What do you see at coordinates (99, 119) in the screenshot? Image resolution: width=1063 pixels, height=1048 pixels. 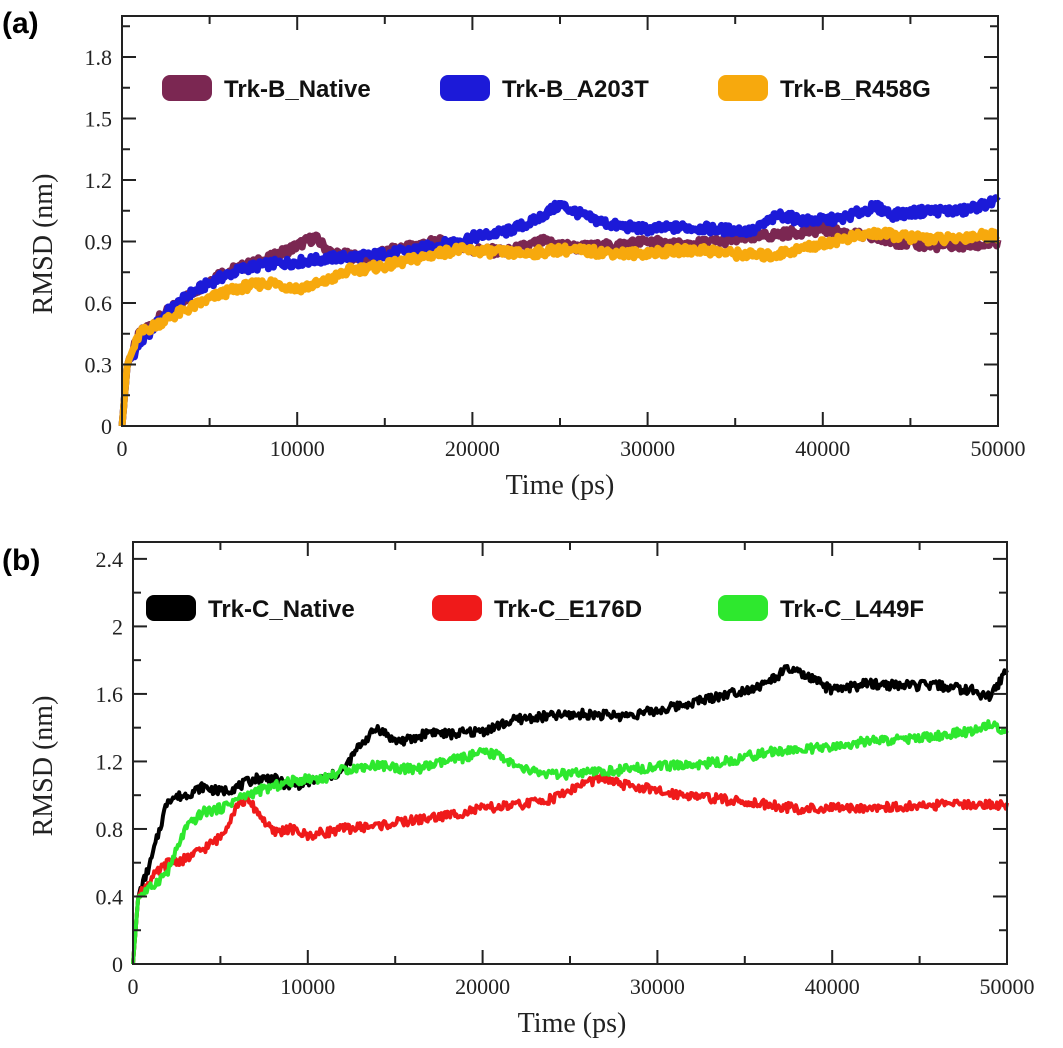 I see `panel-a-y-tick-label: 1.5` at bounding box center [99, 119].